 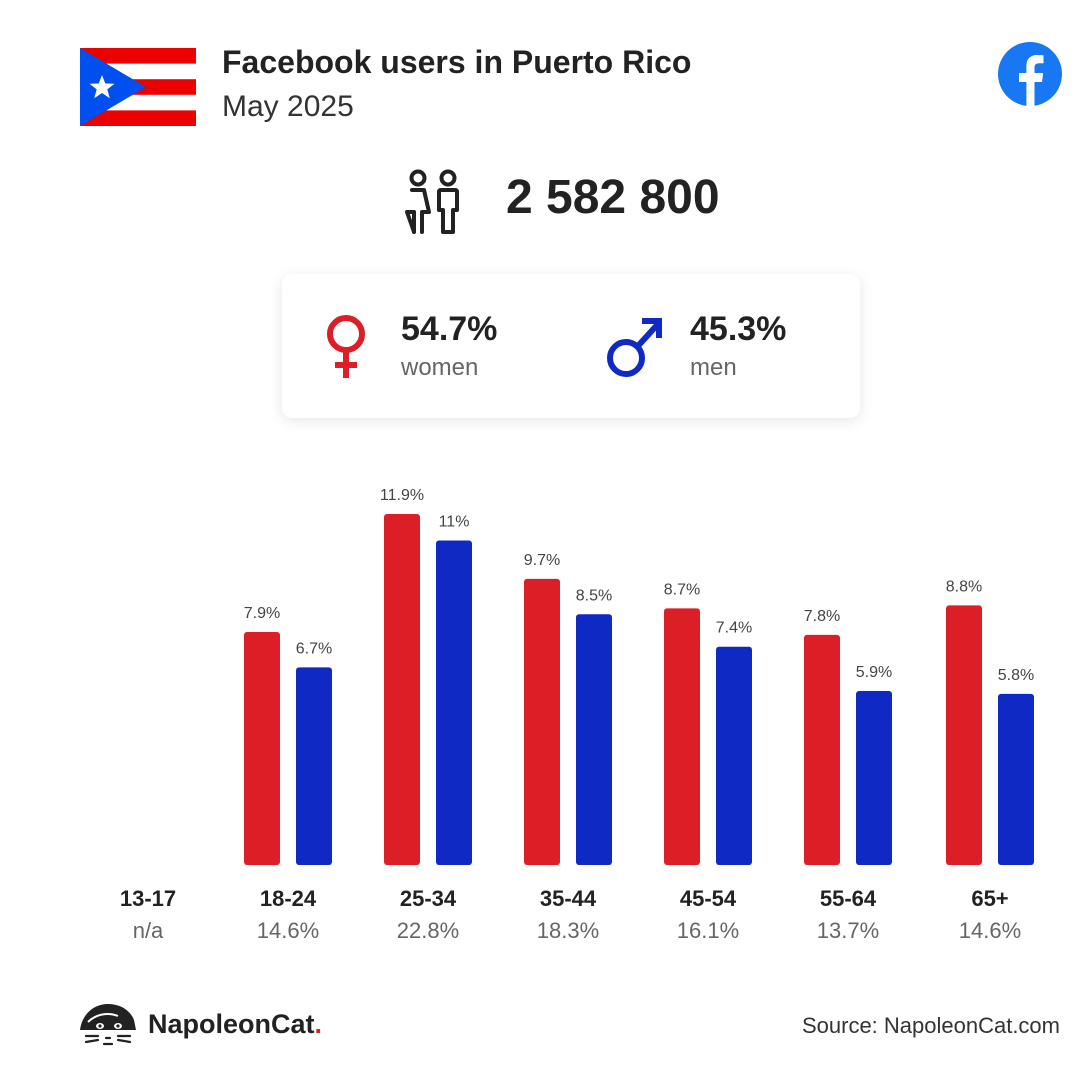 I want to click on female-symbol-icon, so click(x=346, y=346).